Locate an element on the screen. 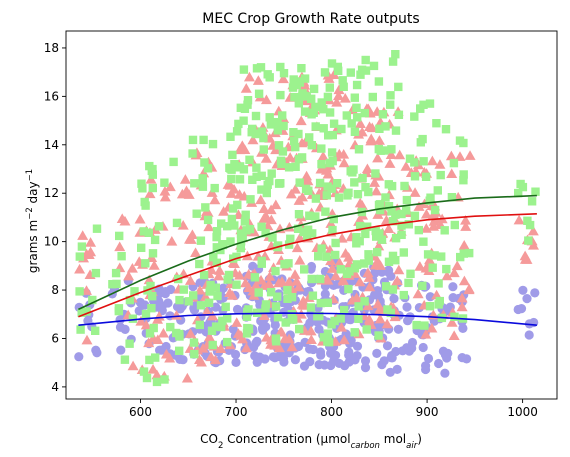 This screenshot has height=457, width=570. axis-label-part: CO is located at coordinates (209, 439).